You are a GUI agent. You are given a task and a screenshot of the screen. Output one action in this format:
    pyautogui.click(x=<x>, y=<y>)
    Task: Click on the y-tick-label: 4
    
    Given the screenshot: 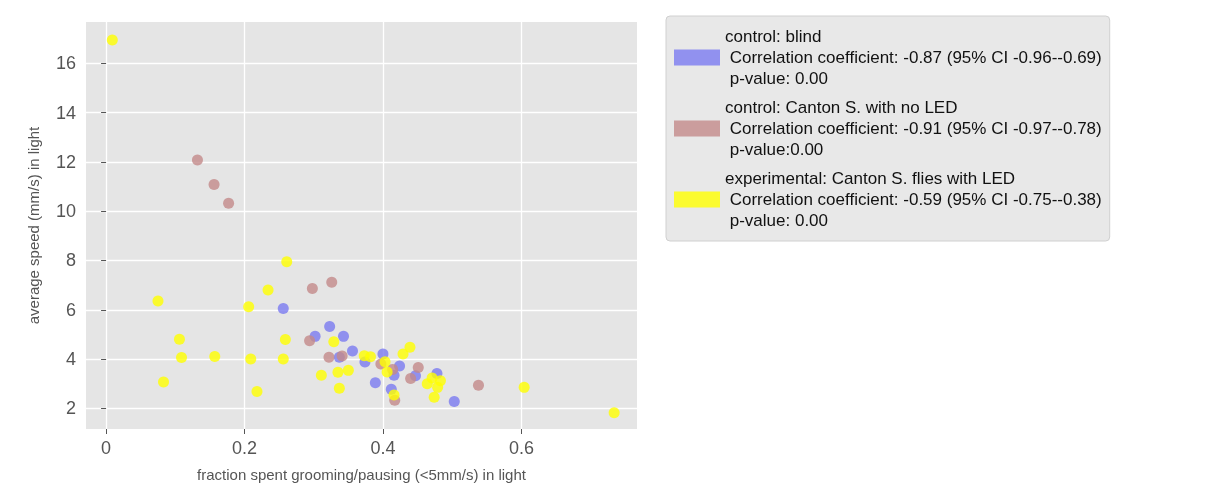 What is the action you would take?
    pyautogui.click(x=70, y=359)
    